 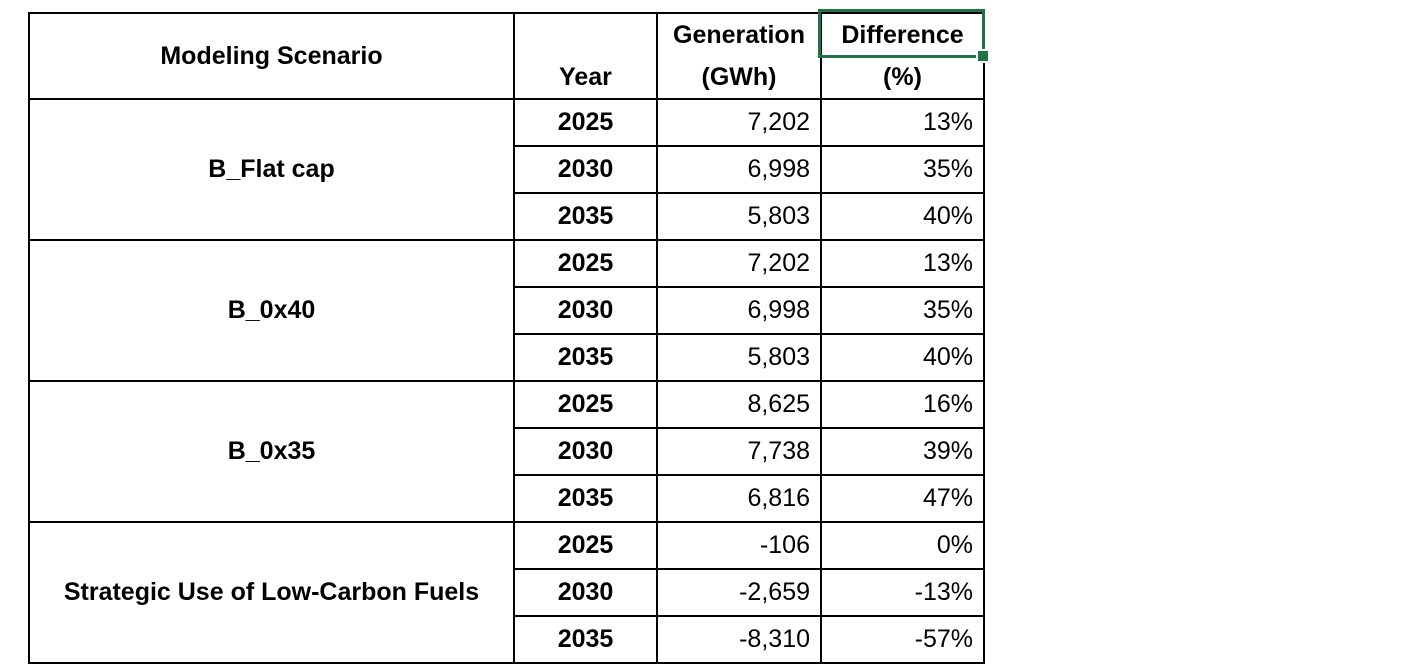 What do you see at coordinates (902, 545) in the screenshot?
I see `difference-cell: 0%` at bounding box center [902, 545].